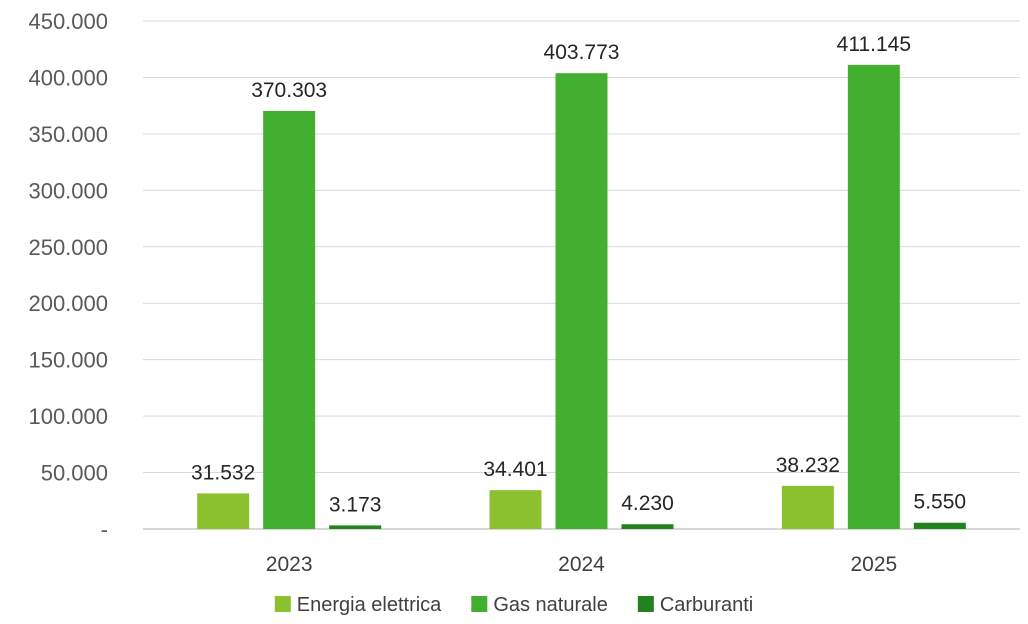 Image resolution: width=1028 pixels, height=624 pixels. What do you see at coordinates (68, 360) in the screenshot?
I see `y-tick-label: 150.000` at bounding box center [68, 360].